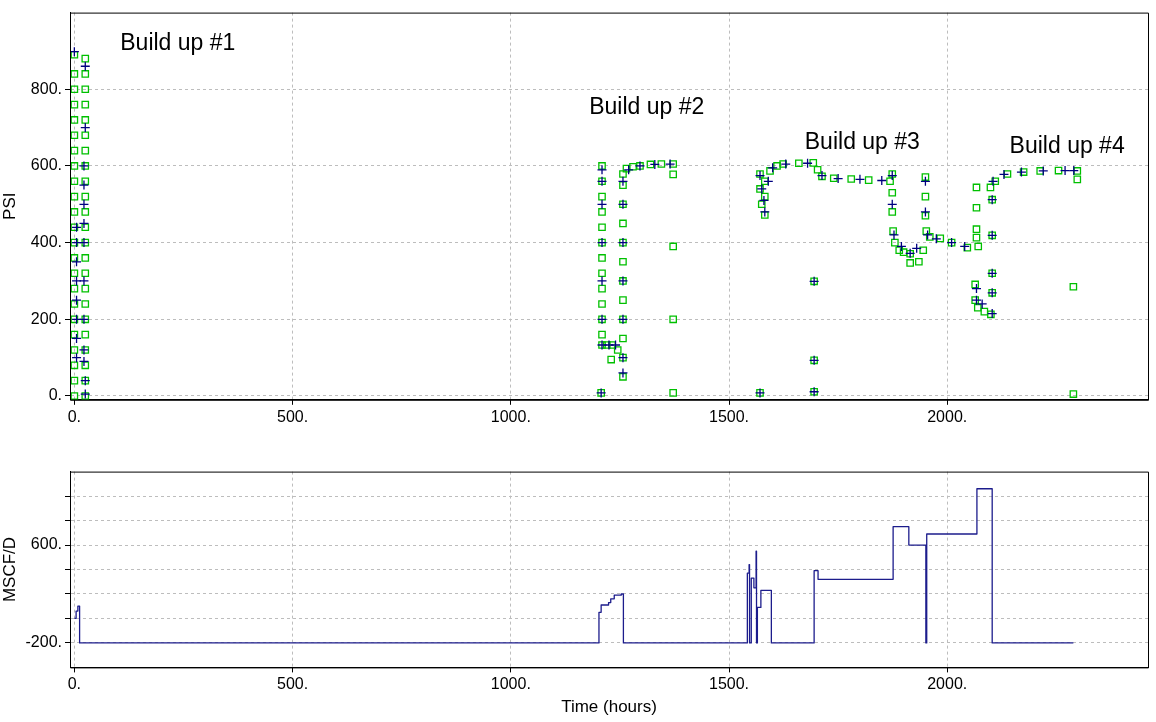 The image size is (1156, 722). Describe the element at coordinates (46, 318) in the screenshot. I see `y-tick-label: 200.` at that location.